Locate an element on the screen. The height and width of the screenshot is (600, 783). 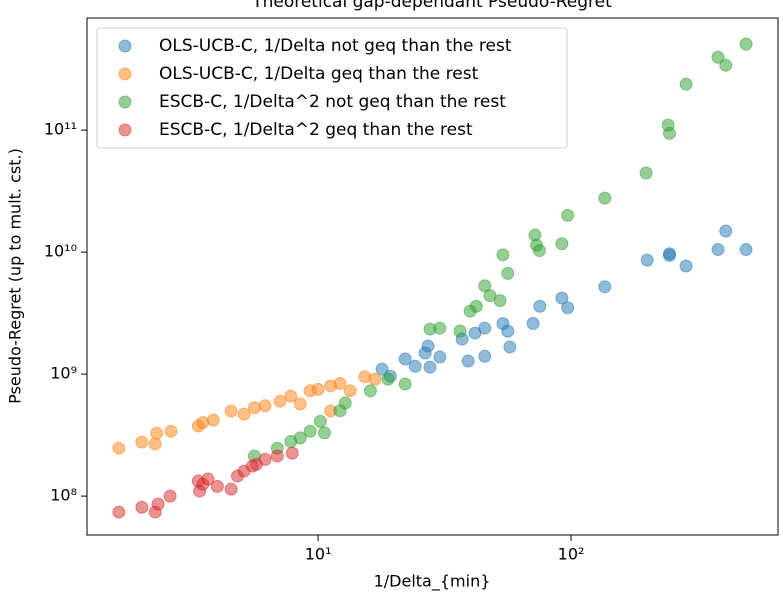
y-tick-label: 10¹¹ is located at coordinates (60, 129).